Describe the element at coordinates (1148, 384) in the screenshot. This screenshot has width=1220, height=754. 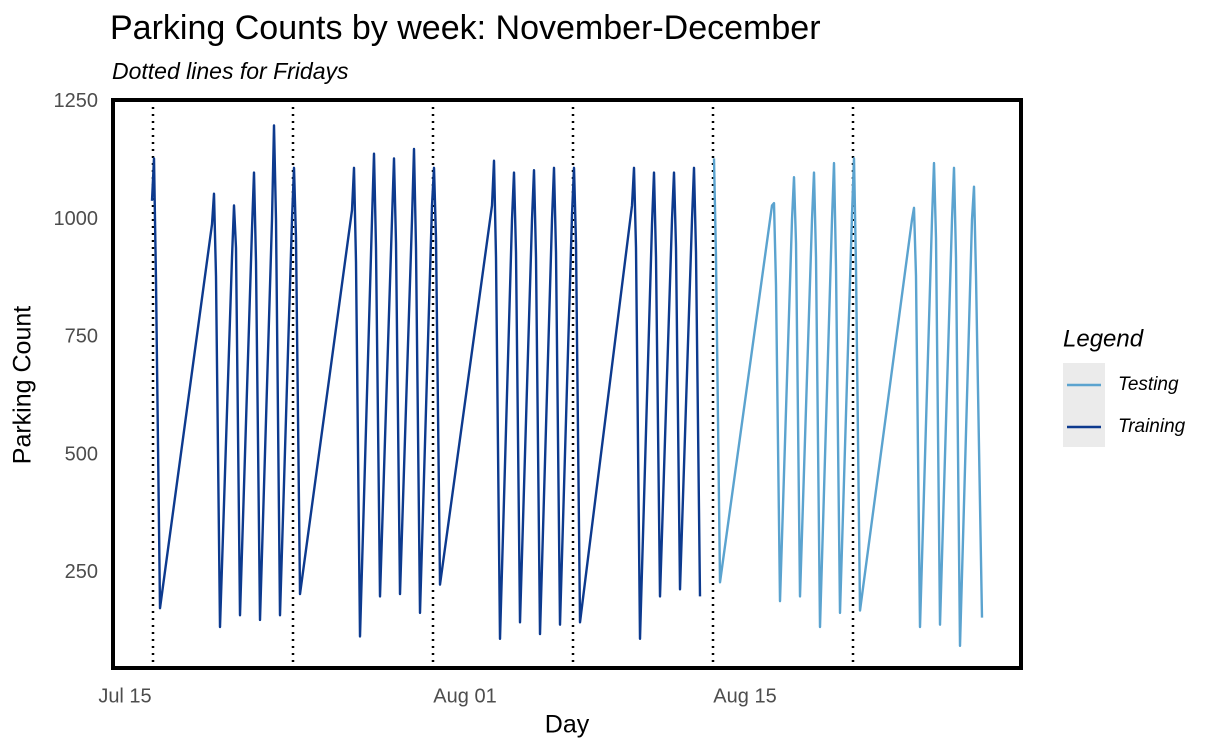
I see `legend-label: Testing` at that location.